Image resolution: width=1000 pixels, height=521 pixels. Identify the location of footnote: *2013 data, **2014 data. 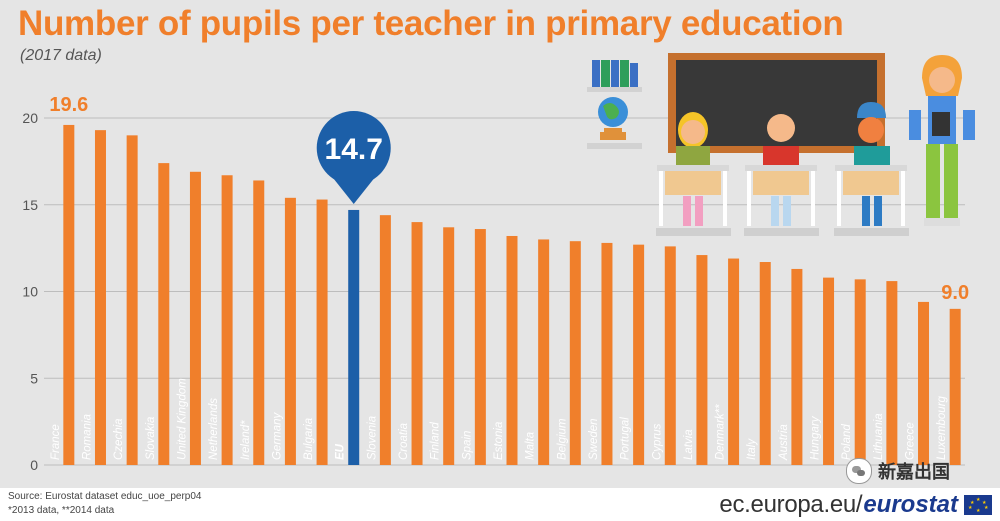
(61, 510).